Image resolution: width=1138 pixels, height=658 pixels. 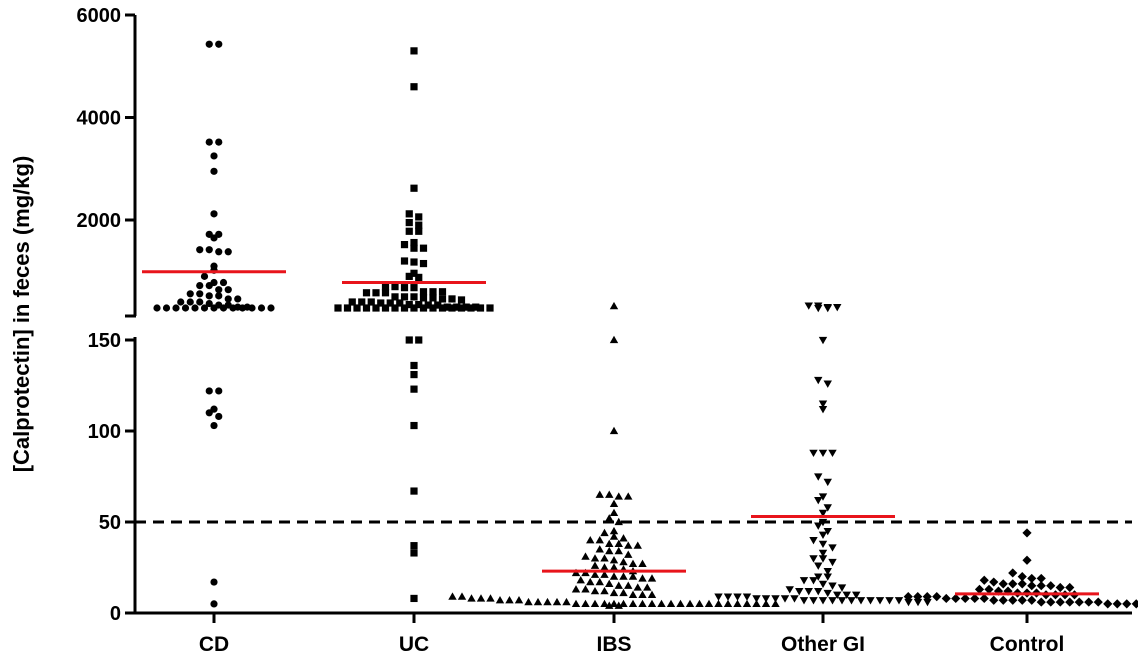 What do you see at coordinates (823, 644) in the screenshot?
I see `x-tick-label-other-gi: Other GI` at bounding box center [823, 644].